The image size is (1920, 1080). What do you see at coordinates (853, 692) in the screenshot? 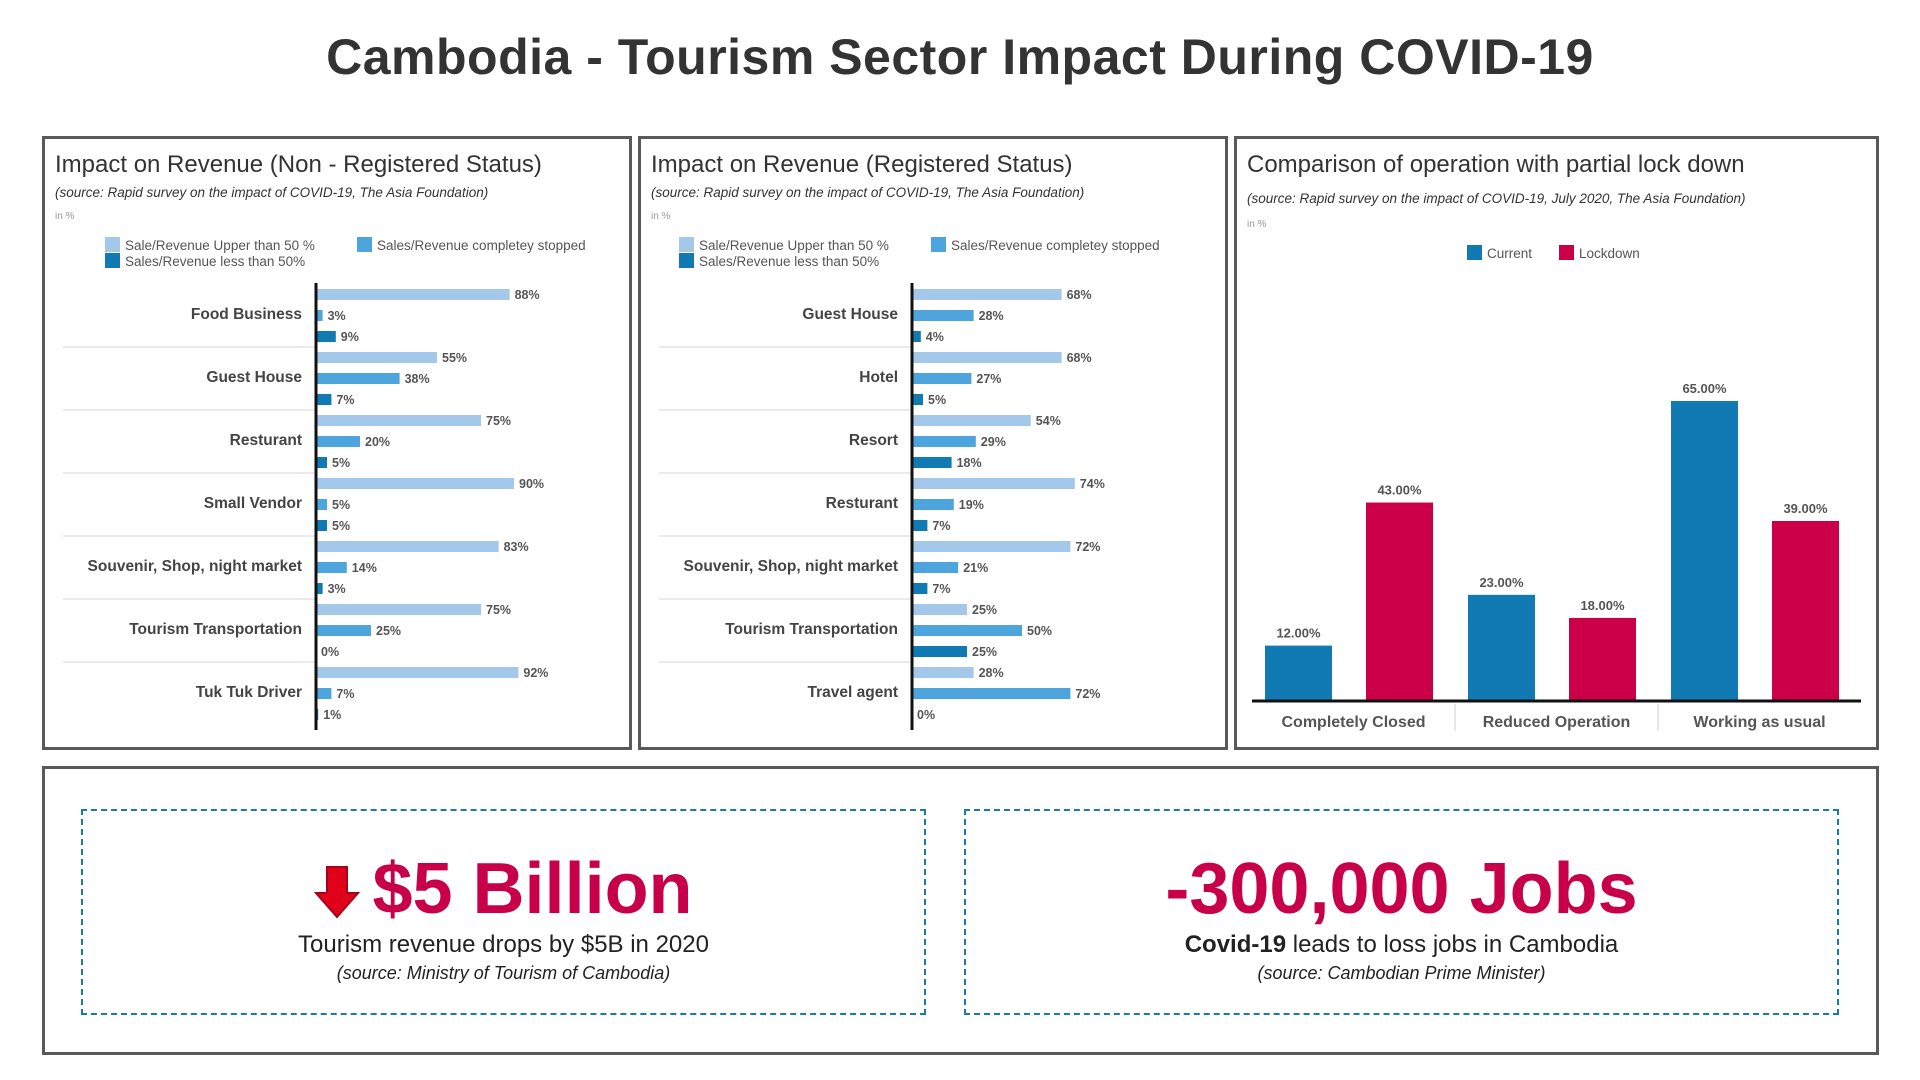
I see `category-label: Travel agent` at bounding box center [853, 692].